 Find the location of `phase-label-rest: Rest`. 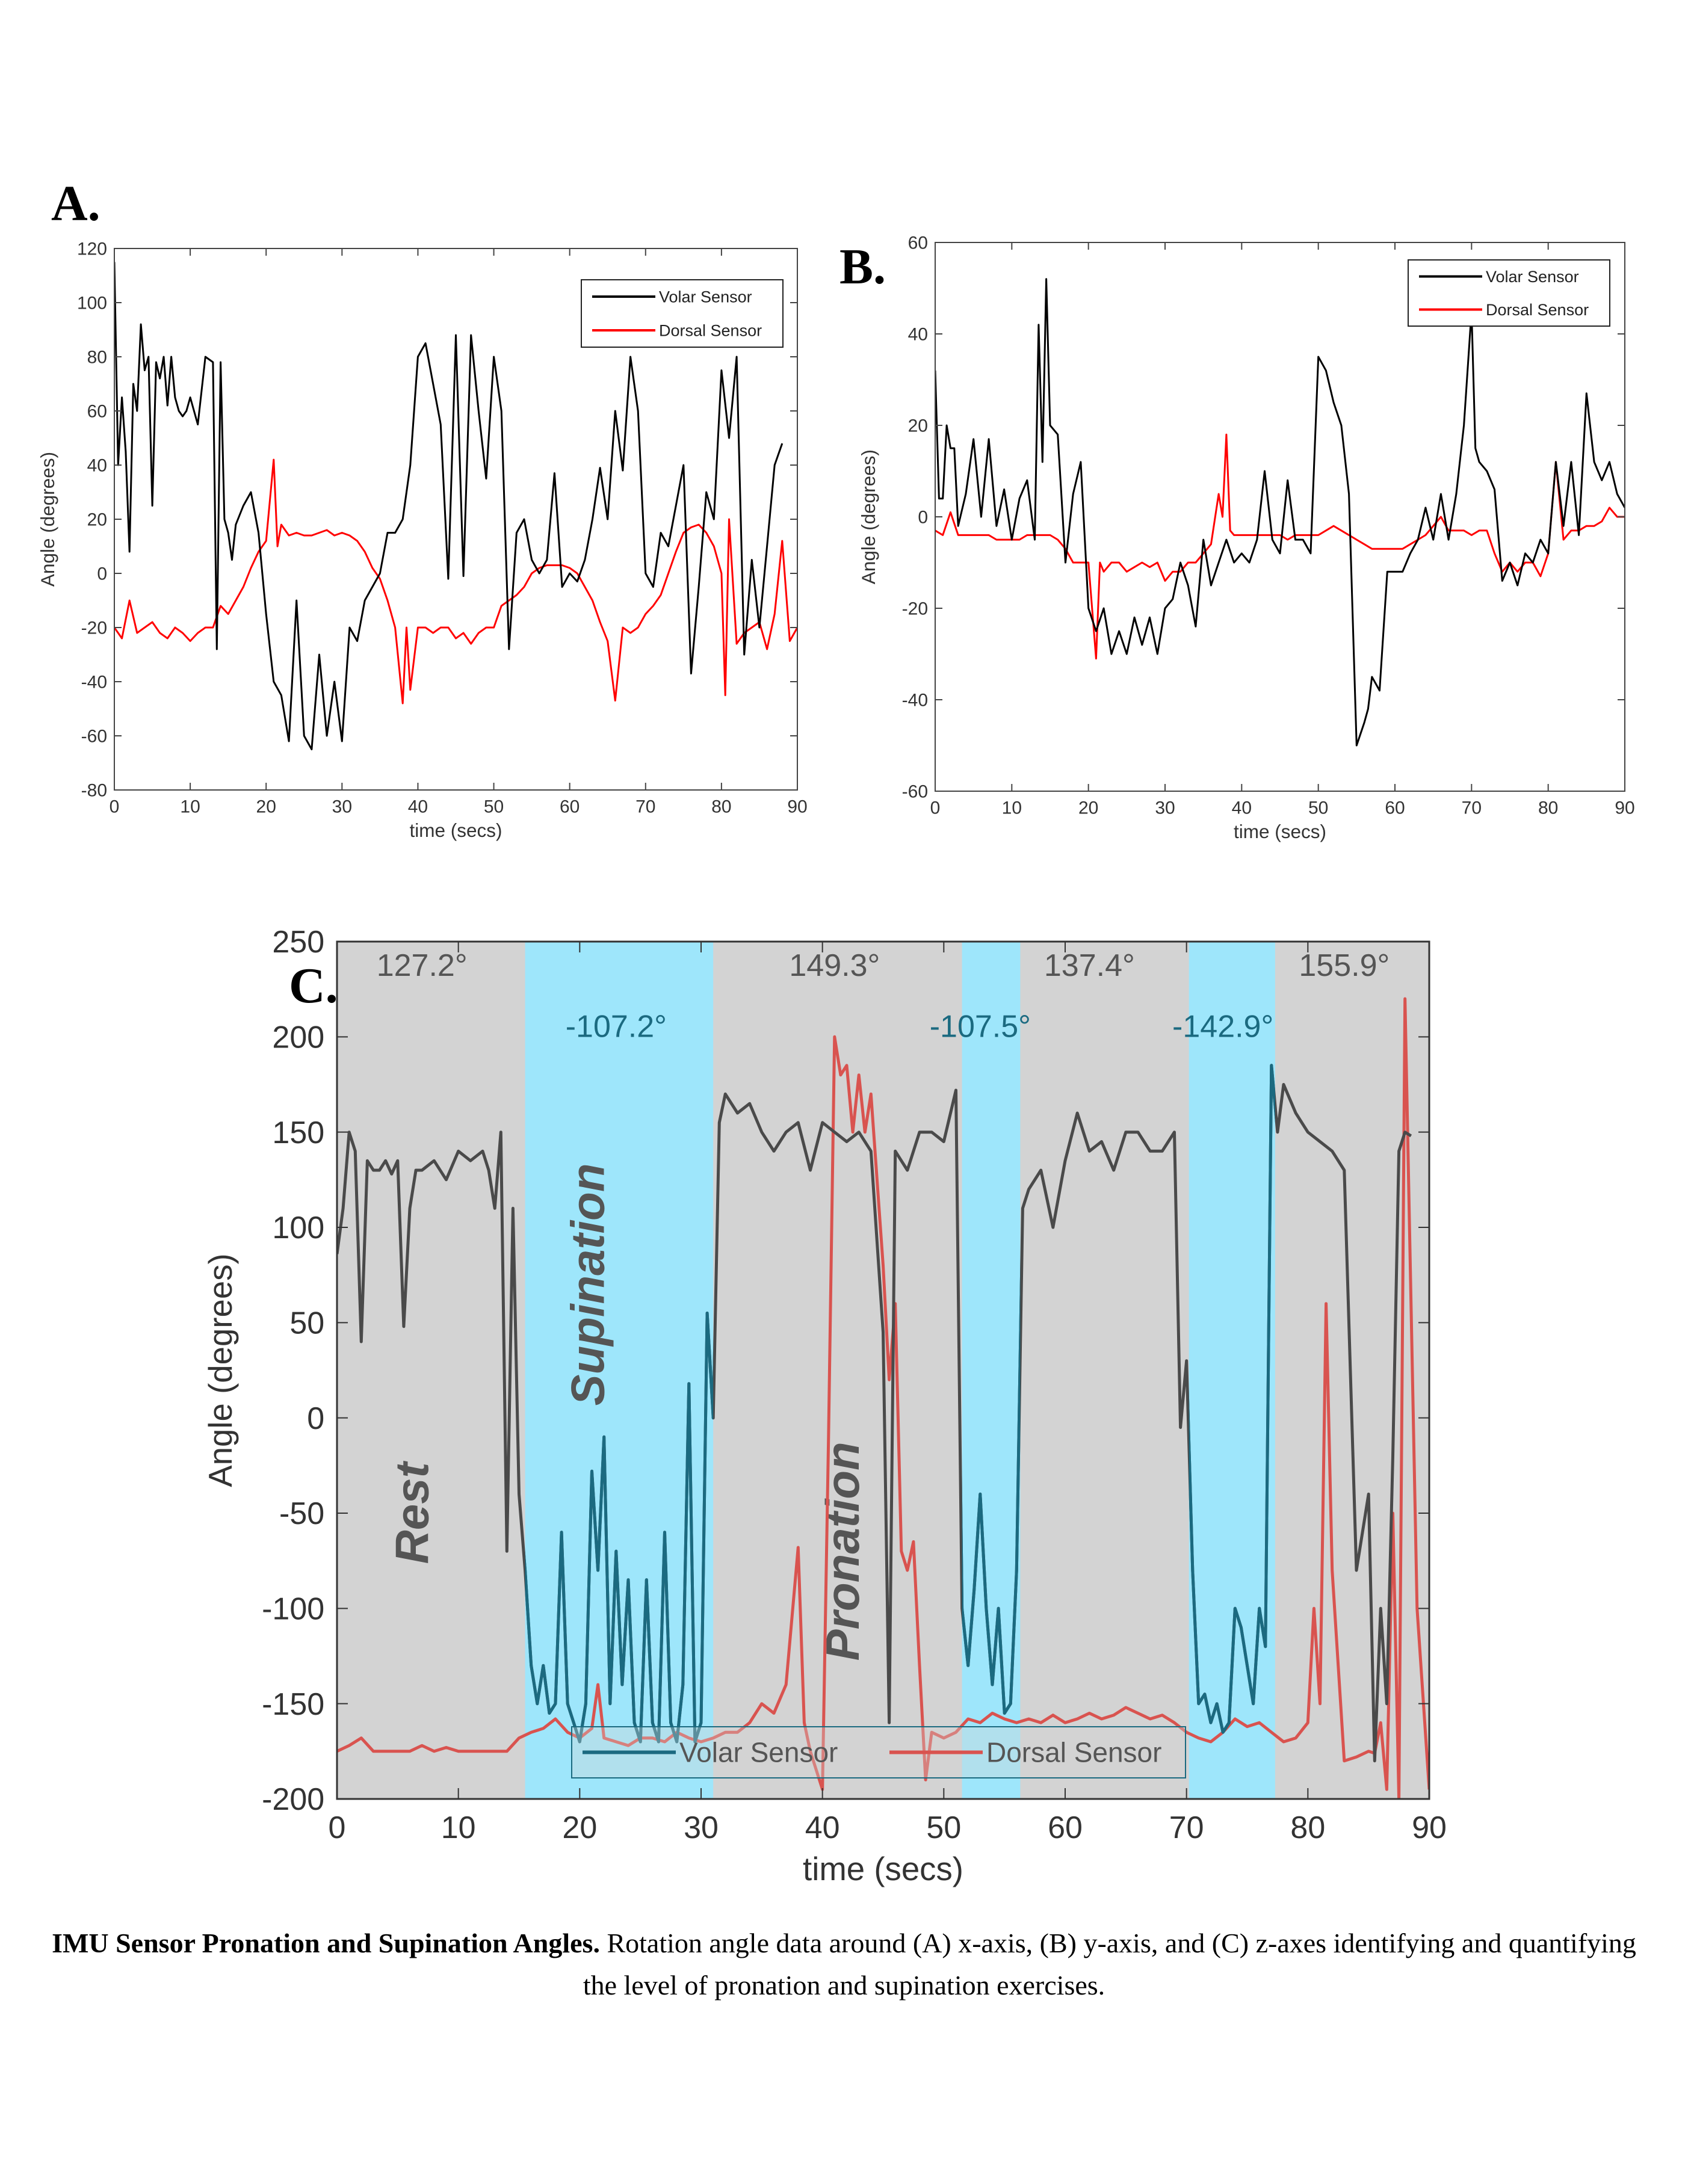

phase-label-rest: Rest is located at coordinates (411, 1512).